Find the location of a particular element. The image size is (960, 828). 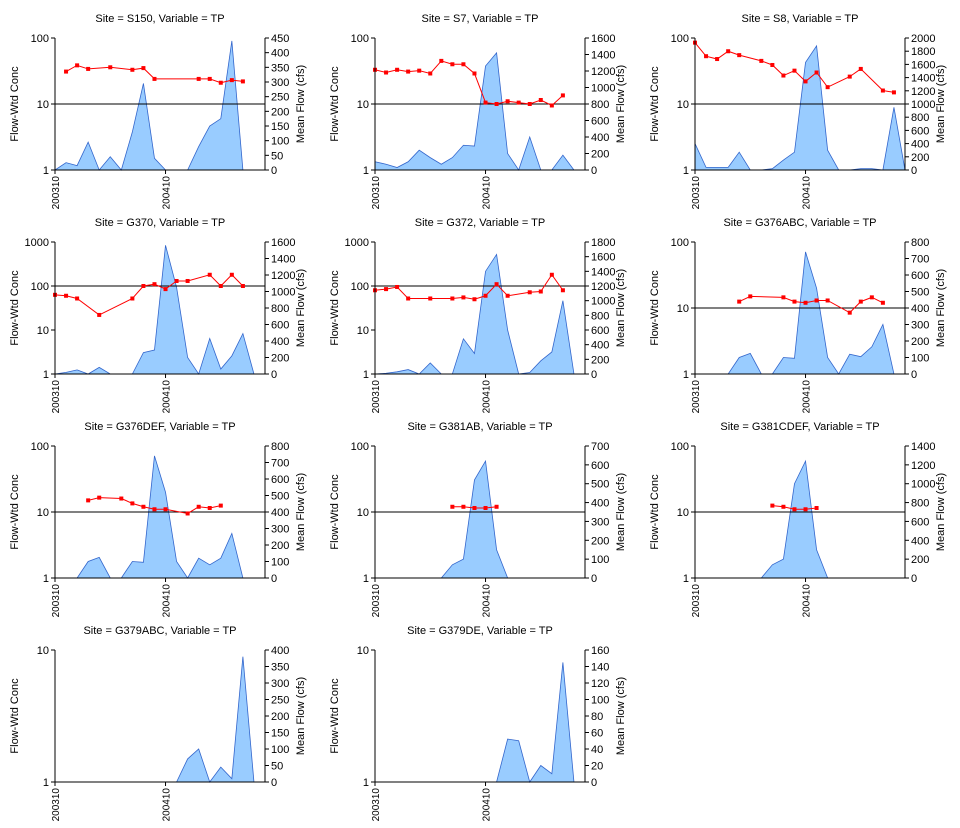

y-right-tick-label: 800 is located at coordinates (920, 243).